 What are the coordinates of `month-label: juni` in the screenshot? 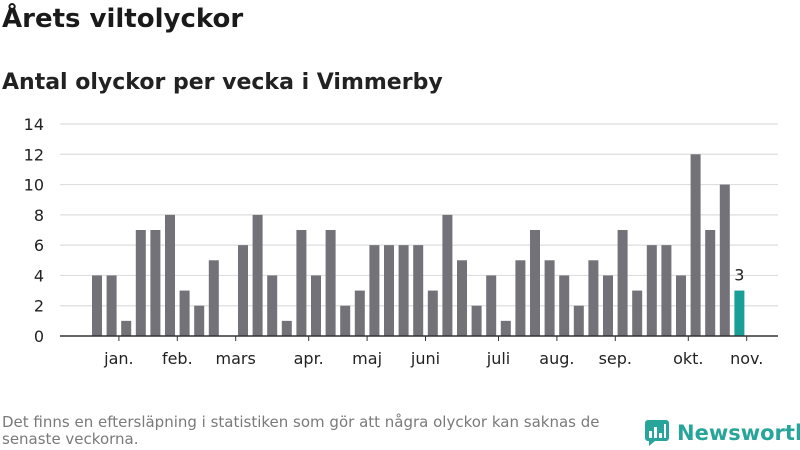 It's located at (425, 358).